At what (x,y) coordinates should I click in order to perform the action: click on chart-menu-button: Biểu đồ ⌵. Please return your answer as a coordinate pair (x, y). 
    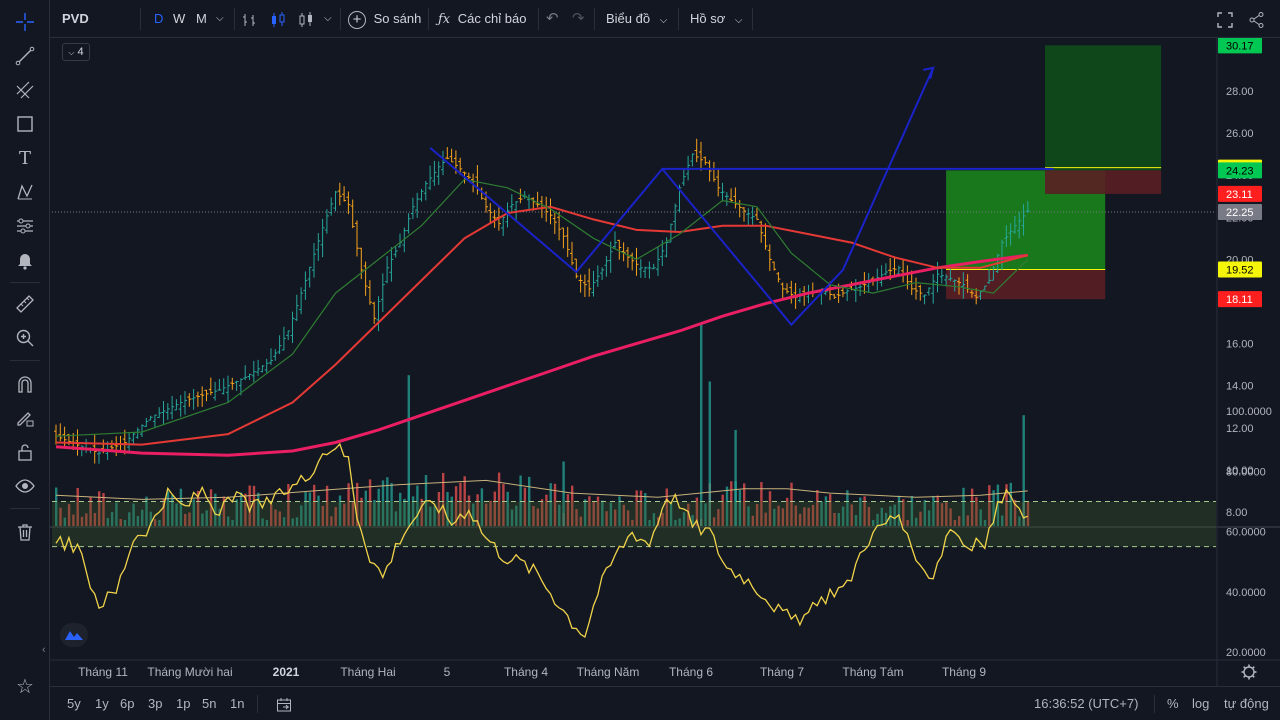
    Looking at the image, I should click on (636, 19).